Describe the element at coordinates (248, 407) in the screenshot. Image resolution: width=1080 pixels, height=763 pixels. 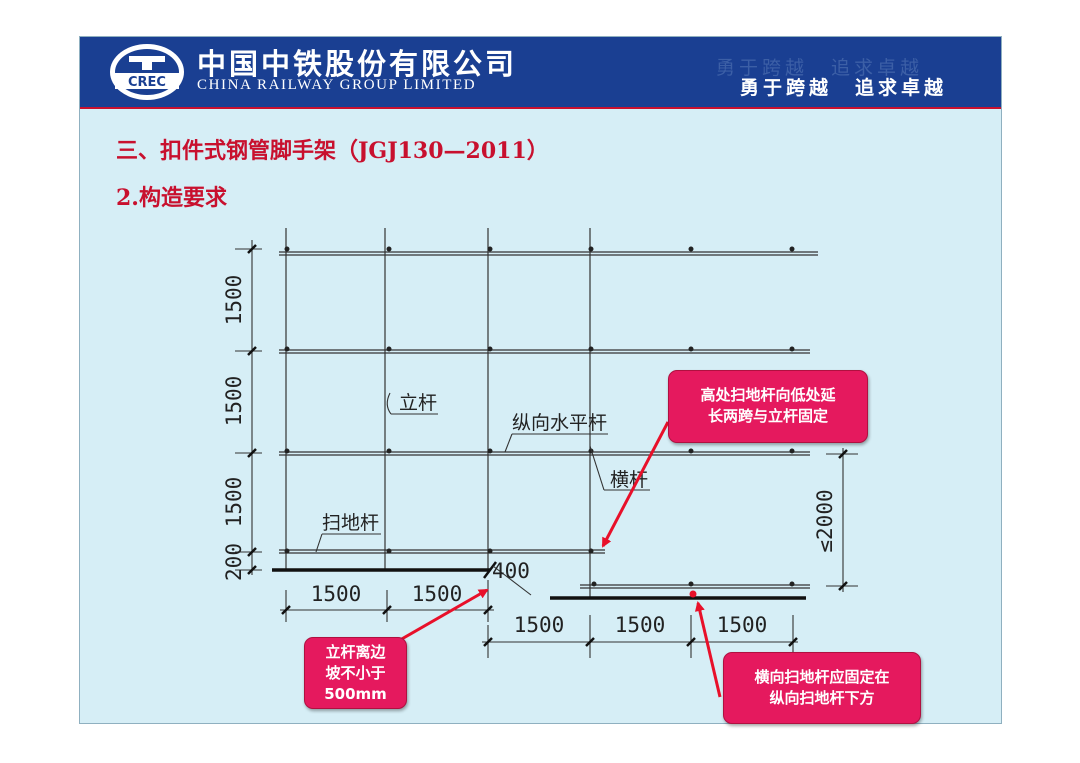
I see `vertical-dimension-line` at that location.